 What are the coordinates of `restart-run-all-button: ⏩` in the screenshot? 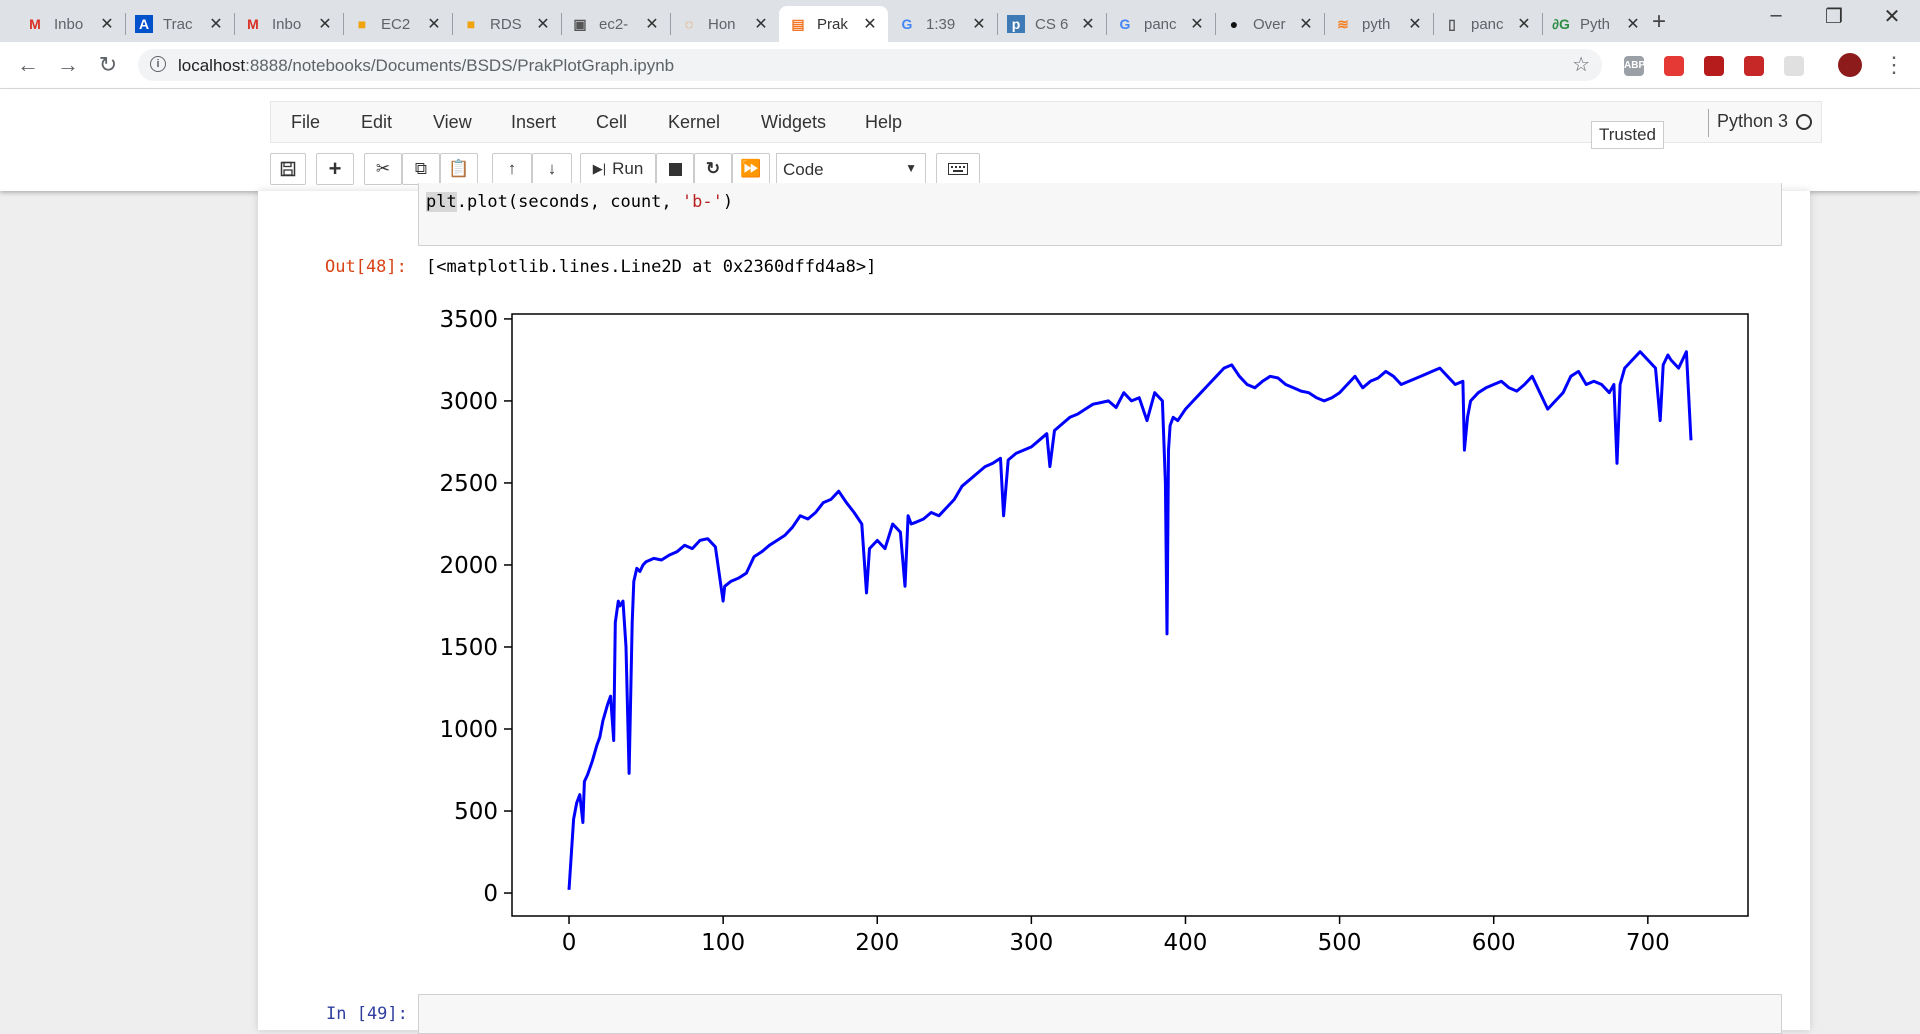 It's located at (751, 169).